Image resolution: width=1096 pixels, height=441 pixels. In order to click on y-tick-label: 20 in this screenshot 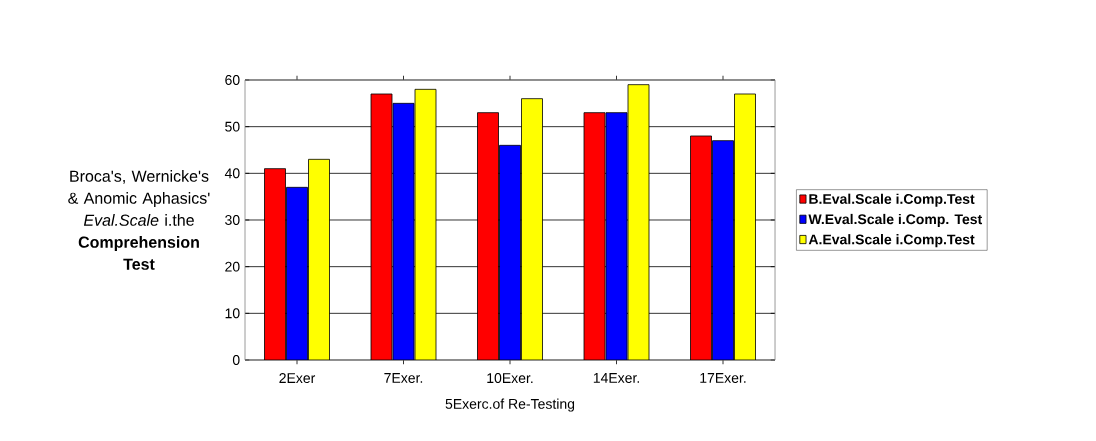, I will do `click(232, 266)`.